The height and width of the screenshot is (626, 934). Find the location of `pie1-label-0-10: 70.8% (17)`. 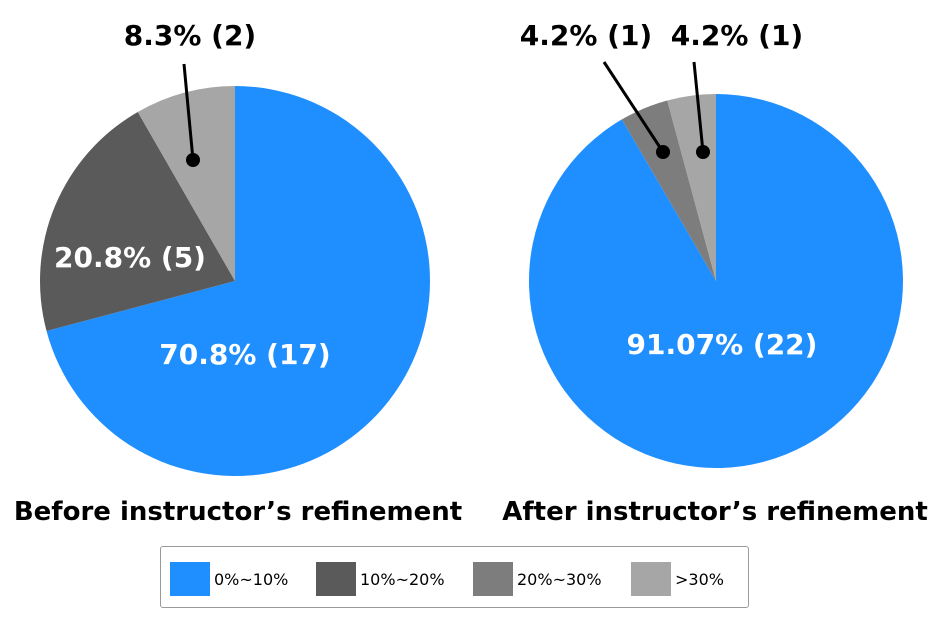

pie1-label-0-10: 70.8% (17) is located at coordinates (244, 354).